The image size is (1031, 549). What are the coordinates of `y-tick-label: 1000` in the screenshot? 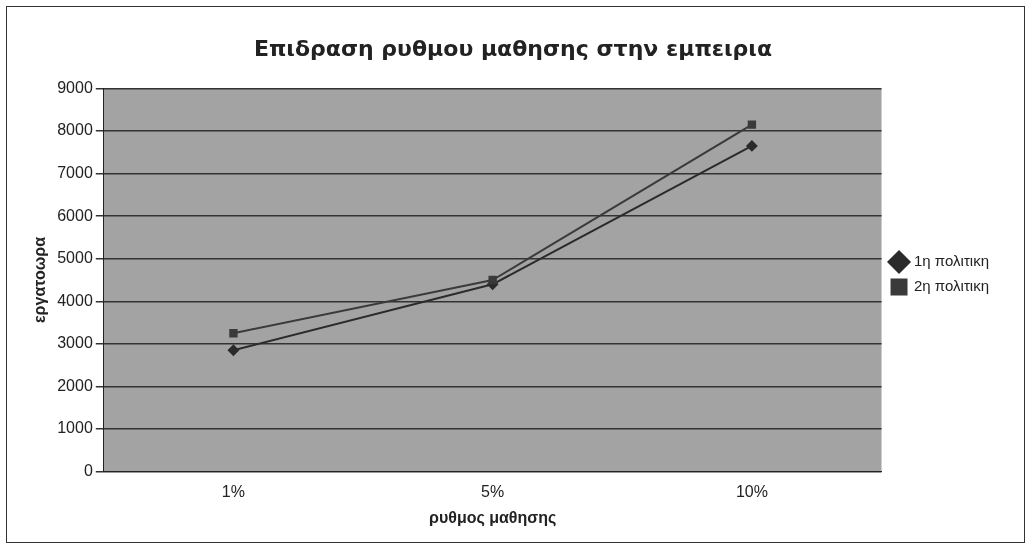 It's located at (75, 428).